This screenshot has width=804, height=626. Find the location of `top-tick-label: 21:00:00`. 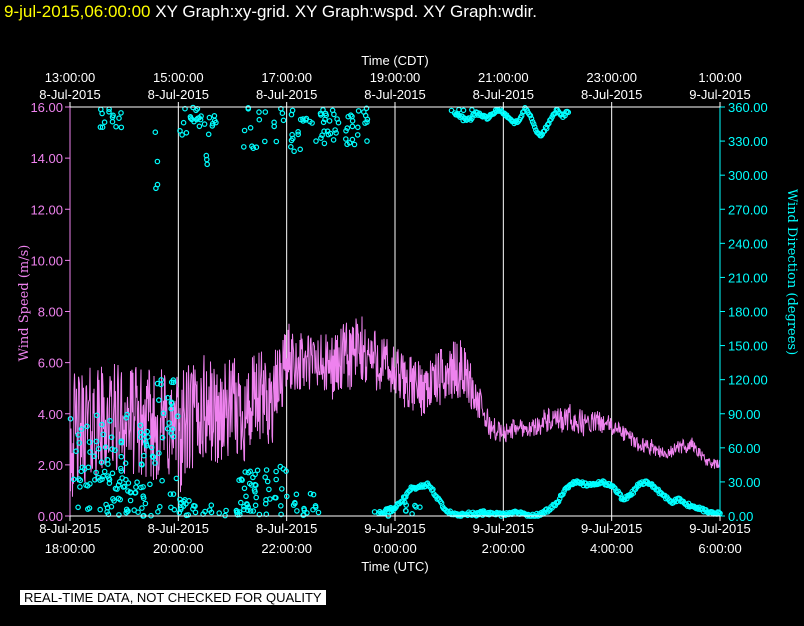

top-tick-label: 21:00:00 is located at coordinates (503, 77).